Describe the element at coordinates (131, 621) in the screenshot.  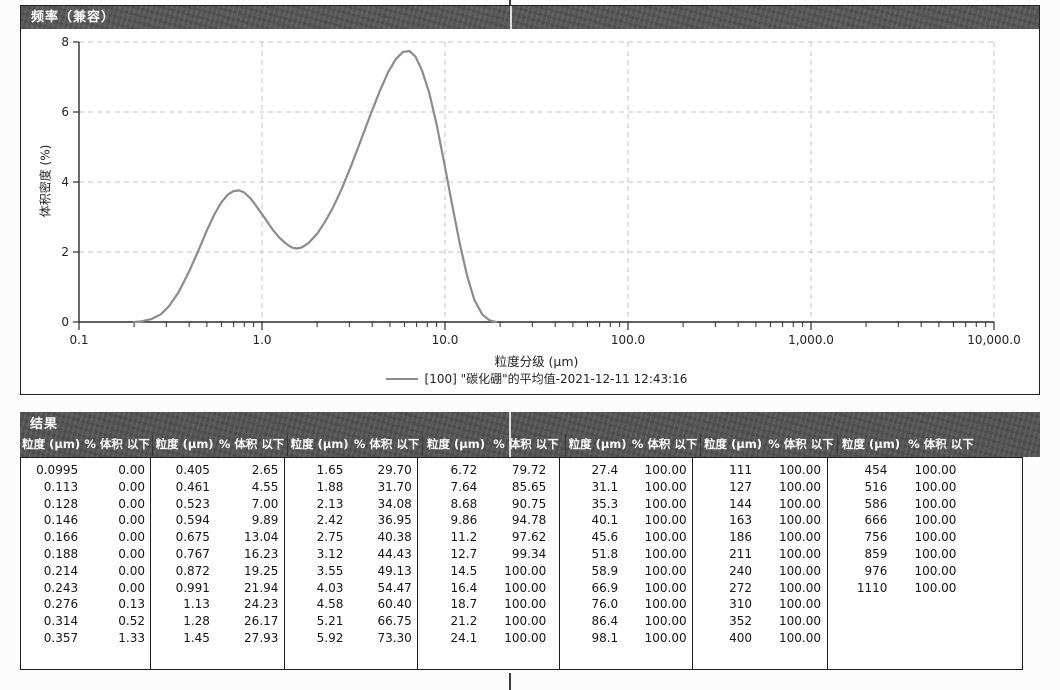
I see `volume-under-cell: 0.52` at that location.